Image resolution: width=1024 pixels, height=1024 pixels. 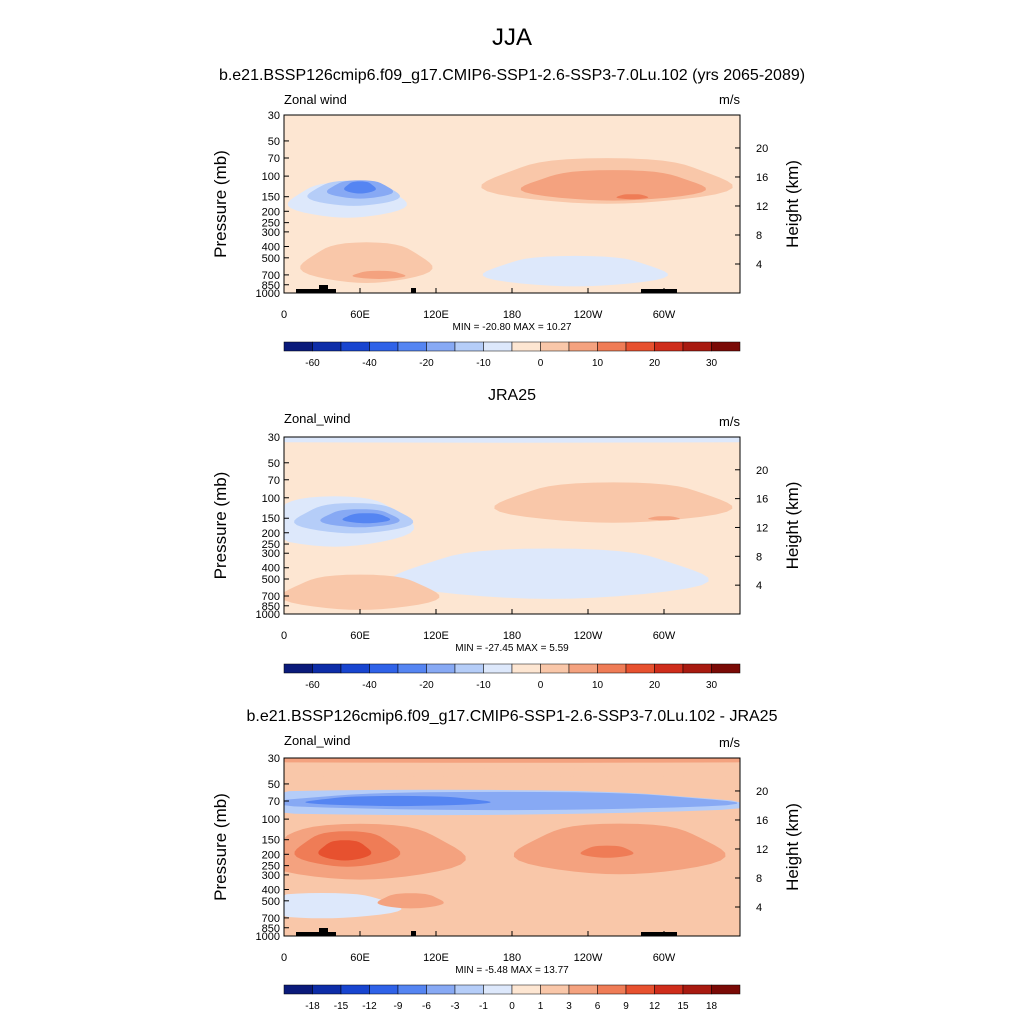 I want to click on min-max-stats: MIN = -20.80 MAX = 10.27, so click(x=512, y=327).